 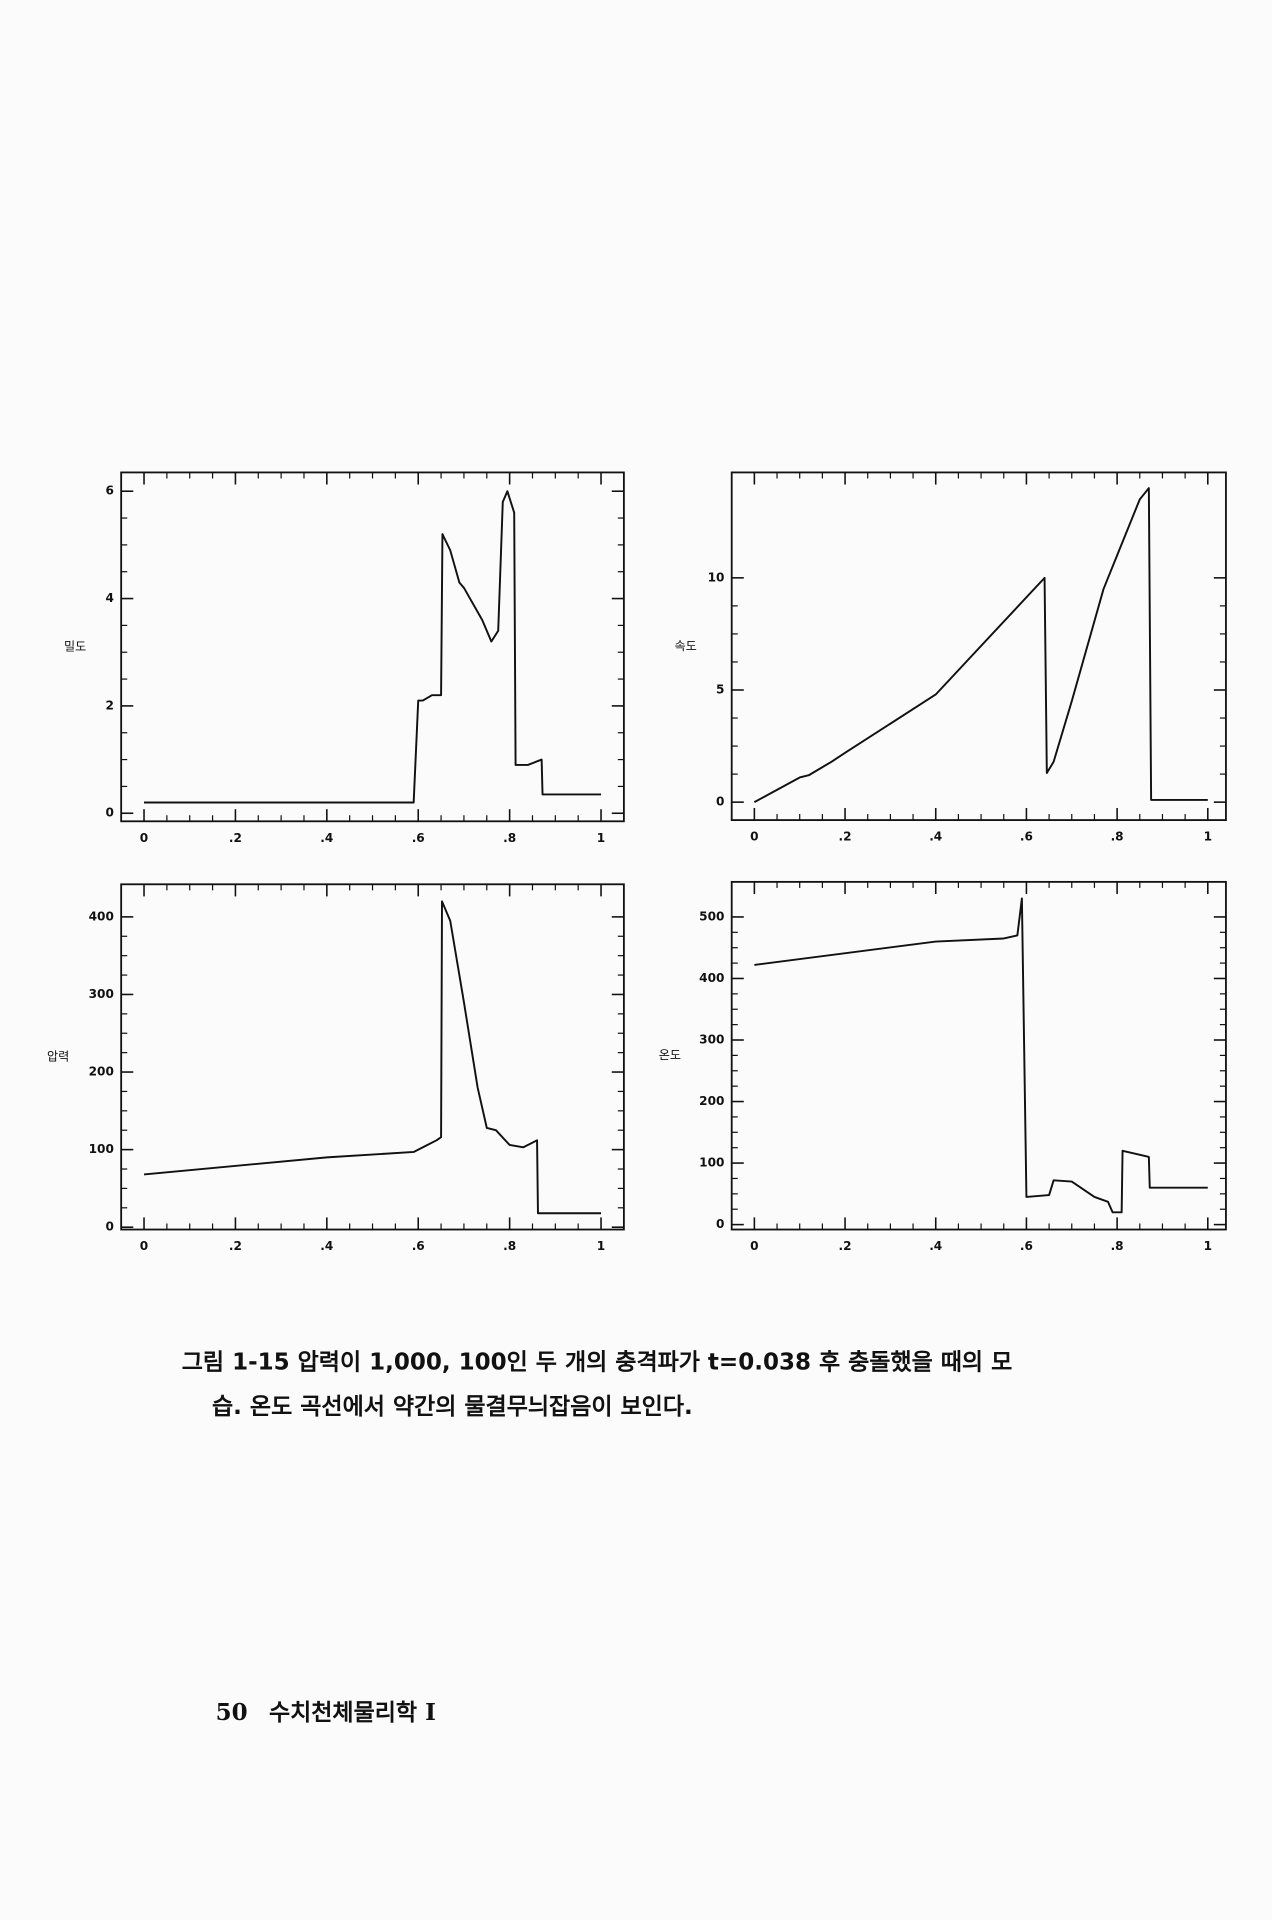 What do you see at coordinates (232, 1712) in the screenshot?
I see `page-number: 50` at bounding box center [232, 1712].